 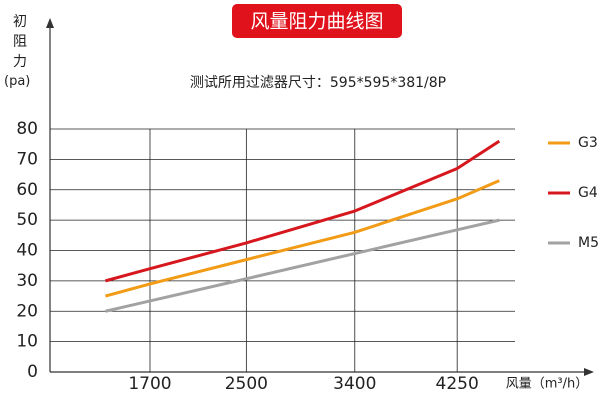 I want to click on y-axis-unit: (pa), so click(x=17, y=81).